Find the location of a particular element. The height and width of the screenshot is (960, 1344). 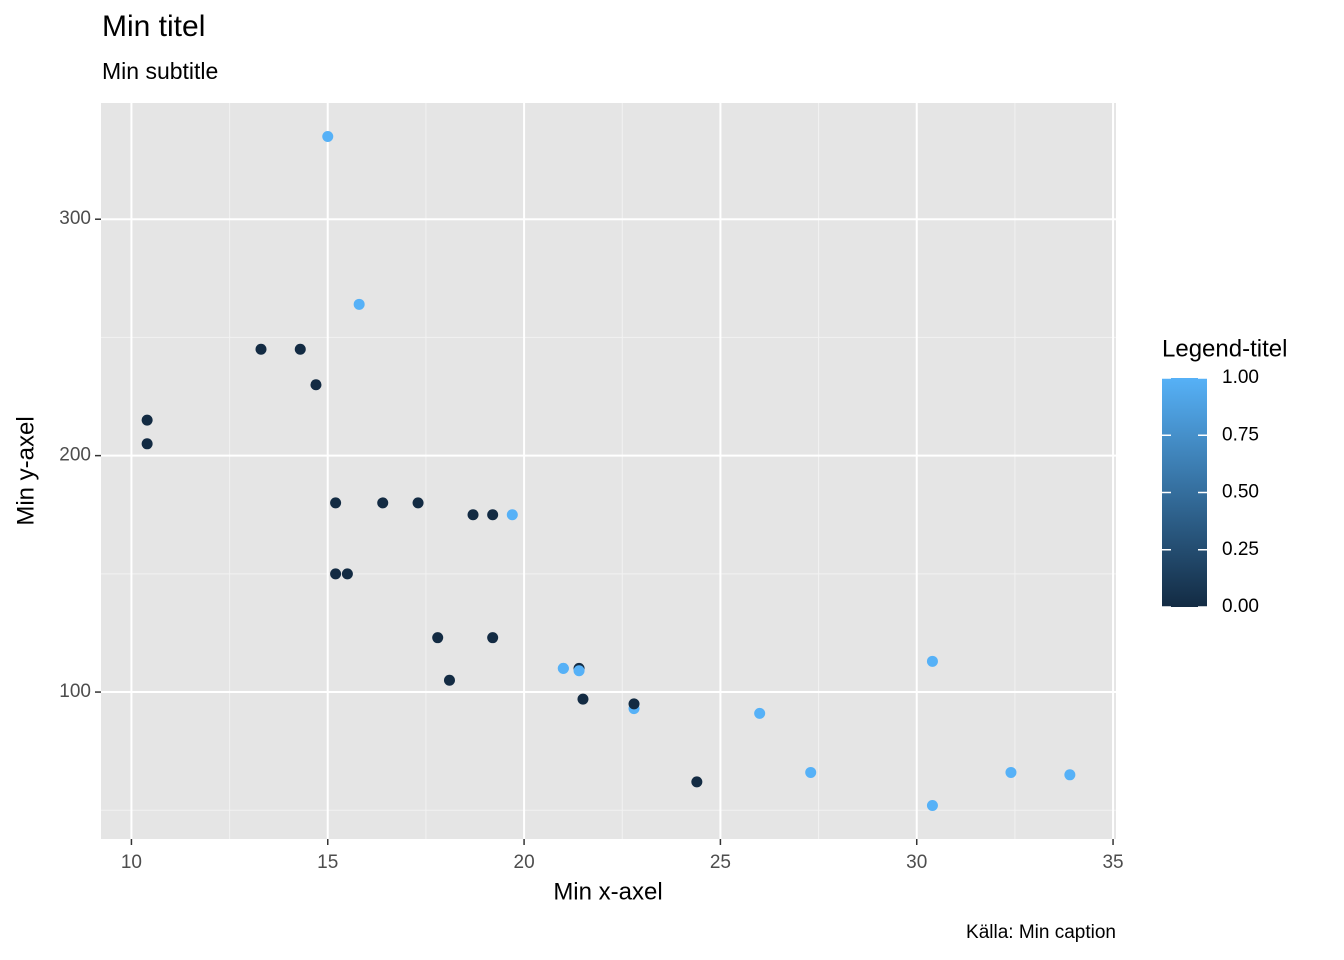

x-tick-label: 10 is located at coordinates (131, 862).